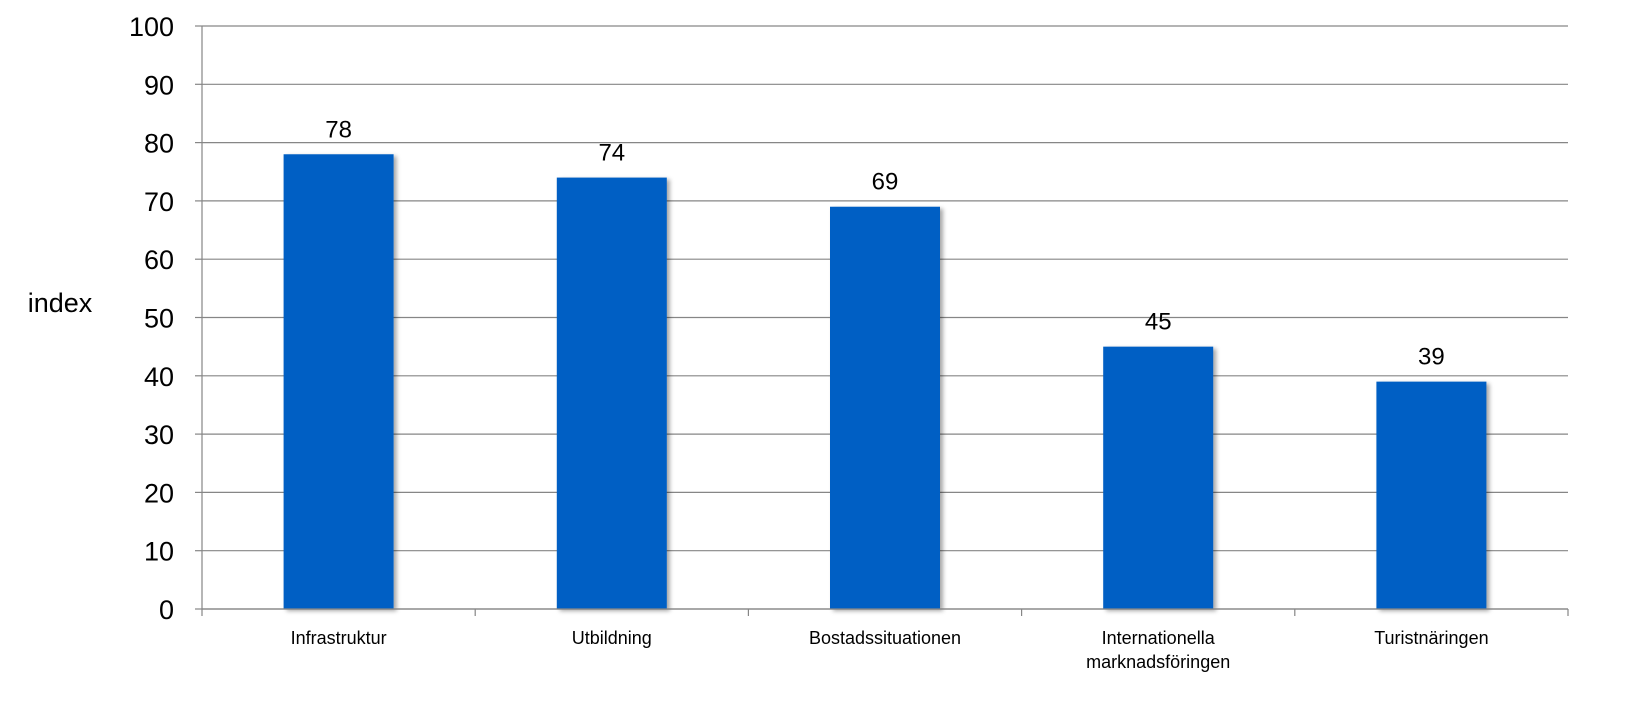  I want to click on y-tick-label: 90, so click(159, 85).